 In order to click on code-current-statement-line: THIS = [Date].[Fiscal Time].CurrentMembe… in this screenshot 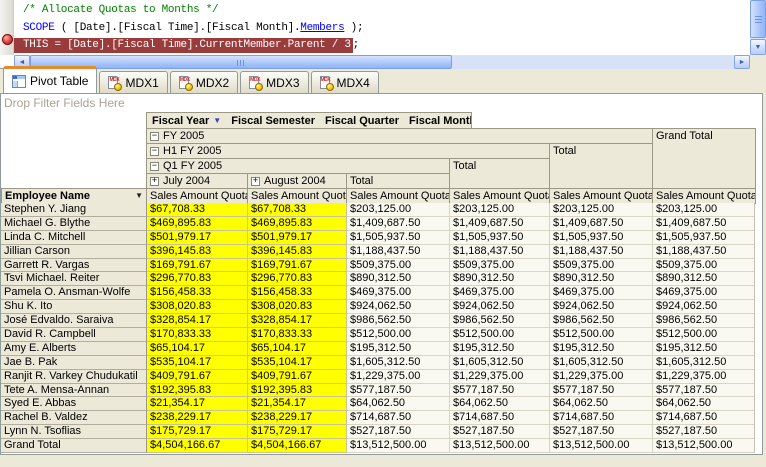, I will do `click(186, 45)`.